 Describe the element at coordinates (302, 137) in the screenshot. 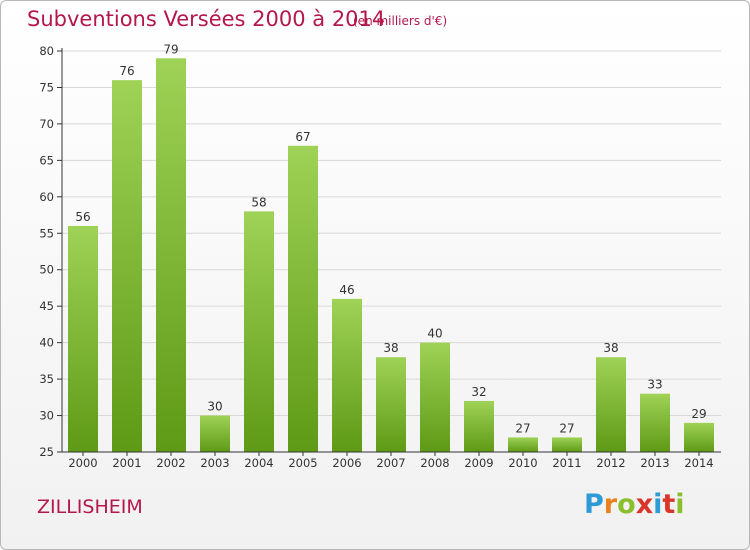

I see `data-label-2005: 67` at that location.